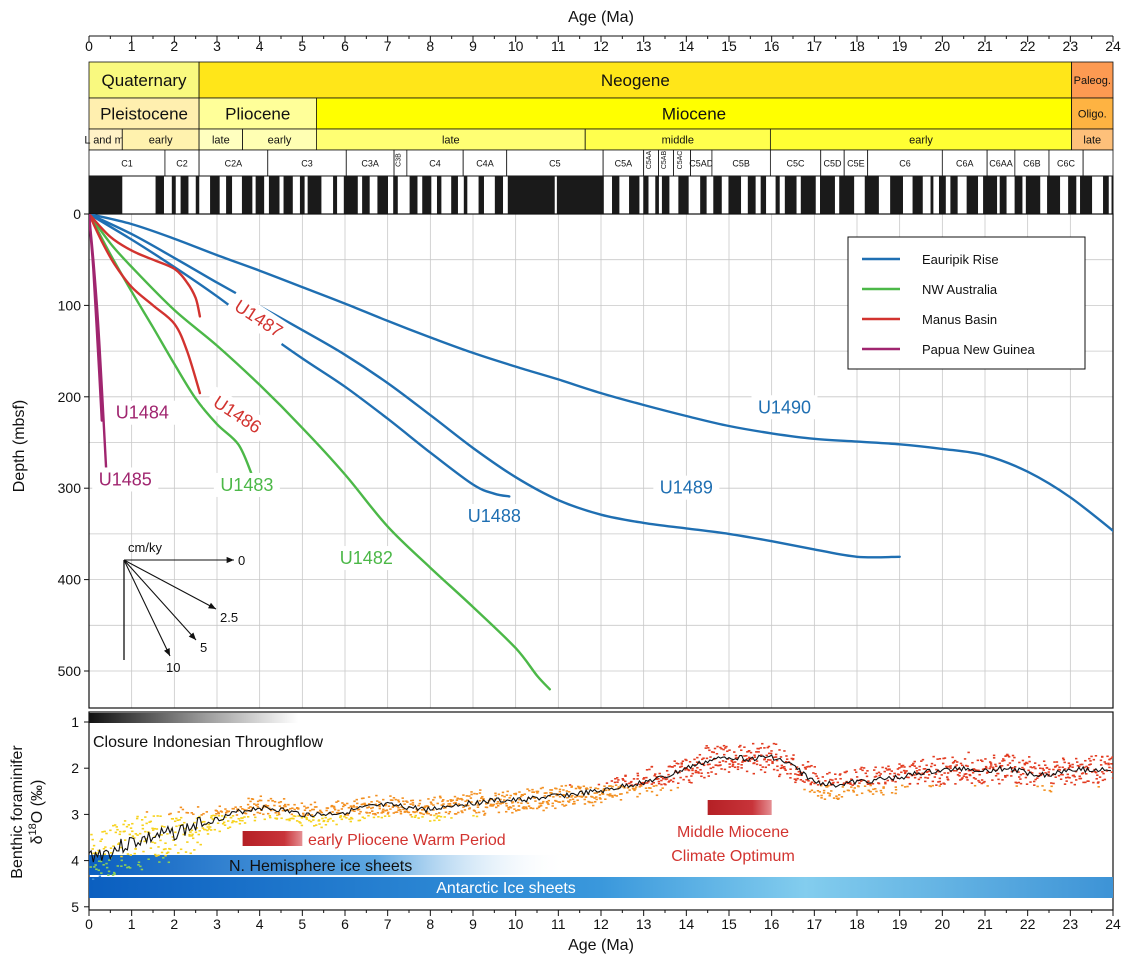 Image resolution: width=1124 pixels, height=961 pixels. What do you see at coordinates (900, 46) in the screenshot?
I see `top-tick-label: 19` at bounding box center [900, 46].